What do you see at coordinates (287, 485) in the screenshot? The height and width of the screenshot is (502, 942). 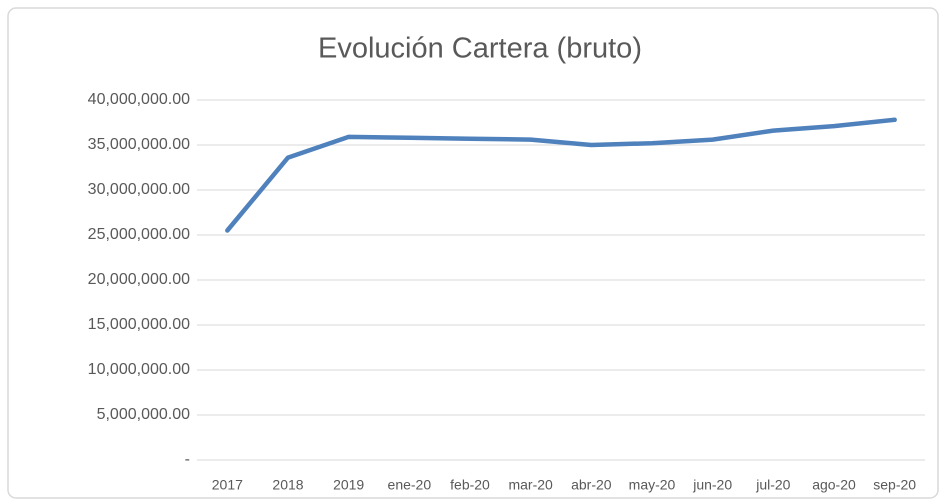 I see `x-tick-label: 2018` at bounding box center [287, 485].